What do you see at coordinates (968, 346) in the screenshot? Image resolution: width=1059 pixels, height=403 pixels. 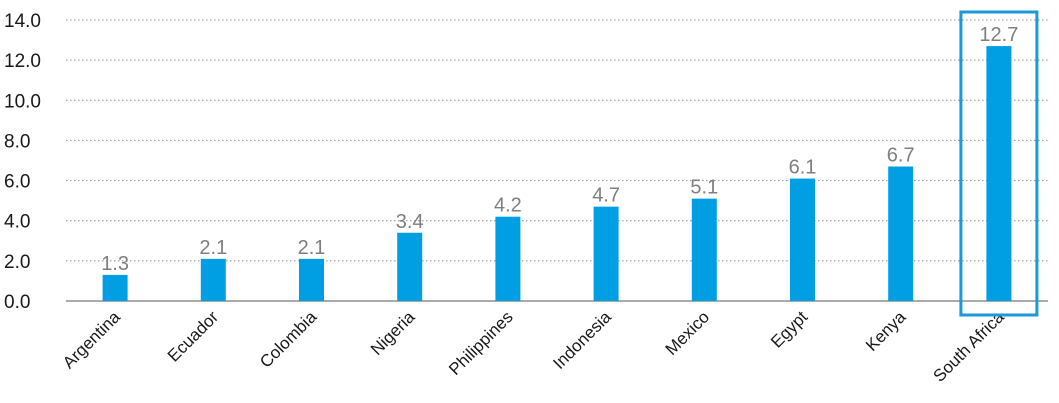 I see `category-label-south-africa: South Africa` at bounding box center [968, 346].